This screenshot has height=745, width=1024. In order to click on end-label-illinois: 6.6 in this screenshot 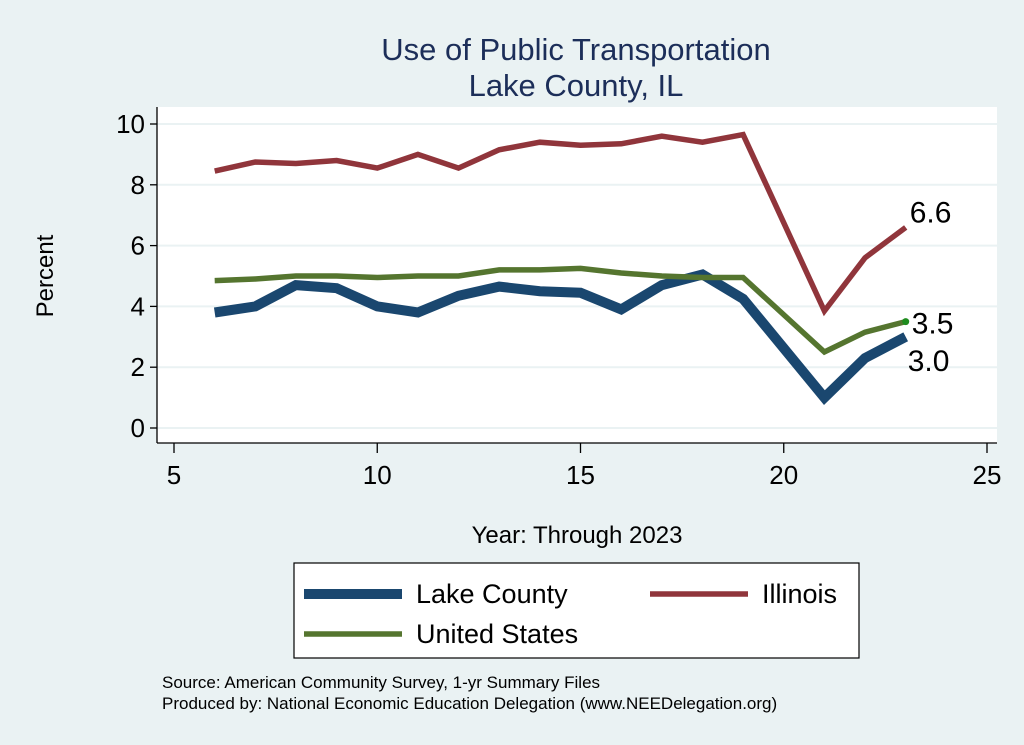, I will do `click(931, 212)`.